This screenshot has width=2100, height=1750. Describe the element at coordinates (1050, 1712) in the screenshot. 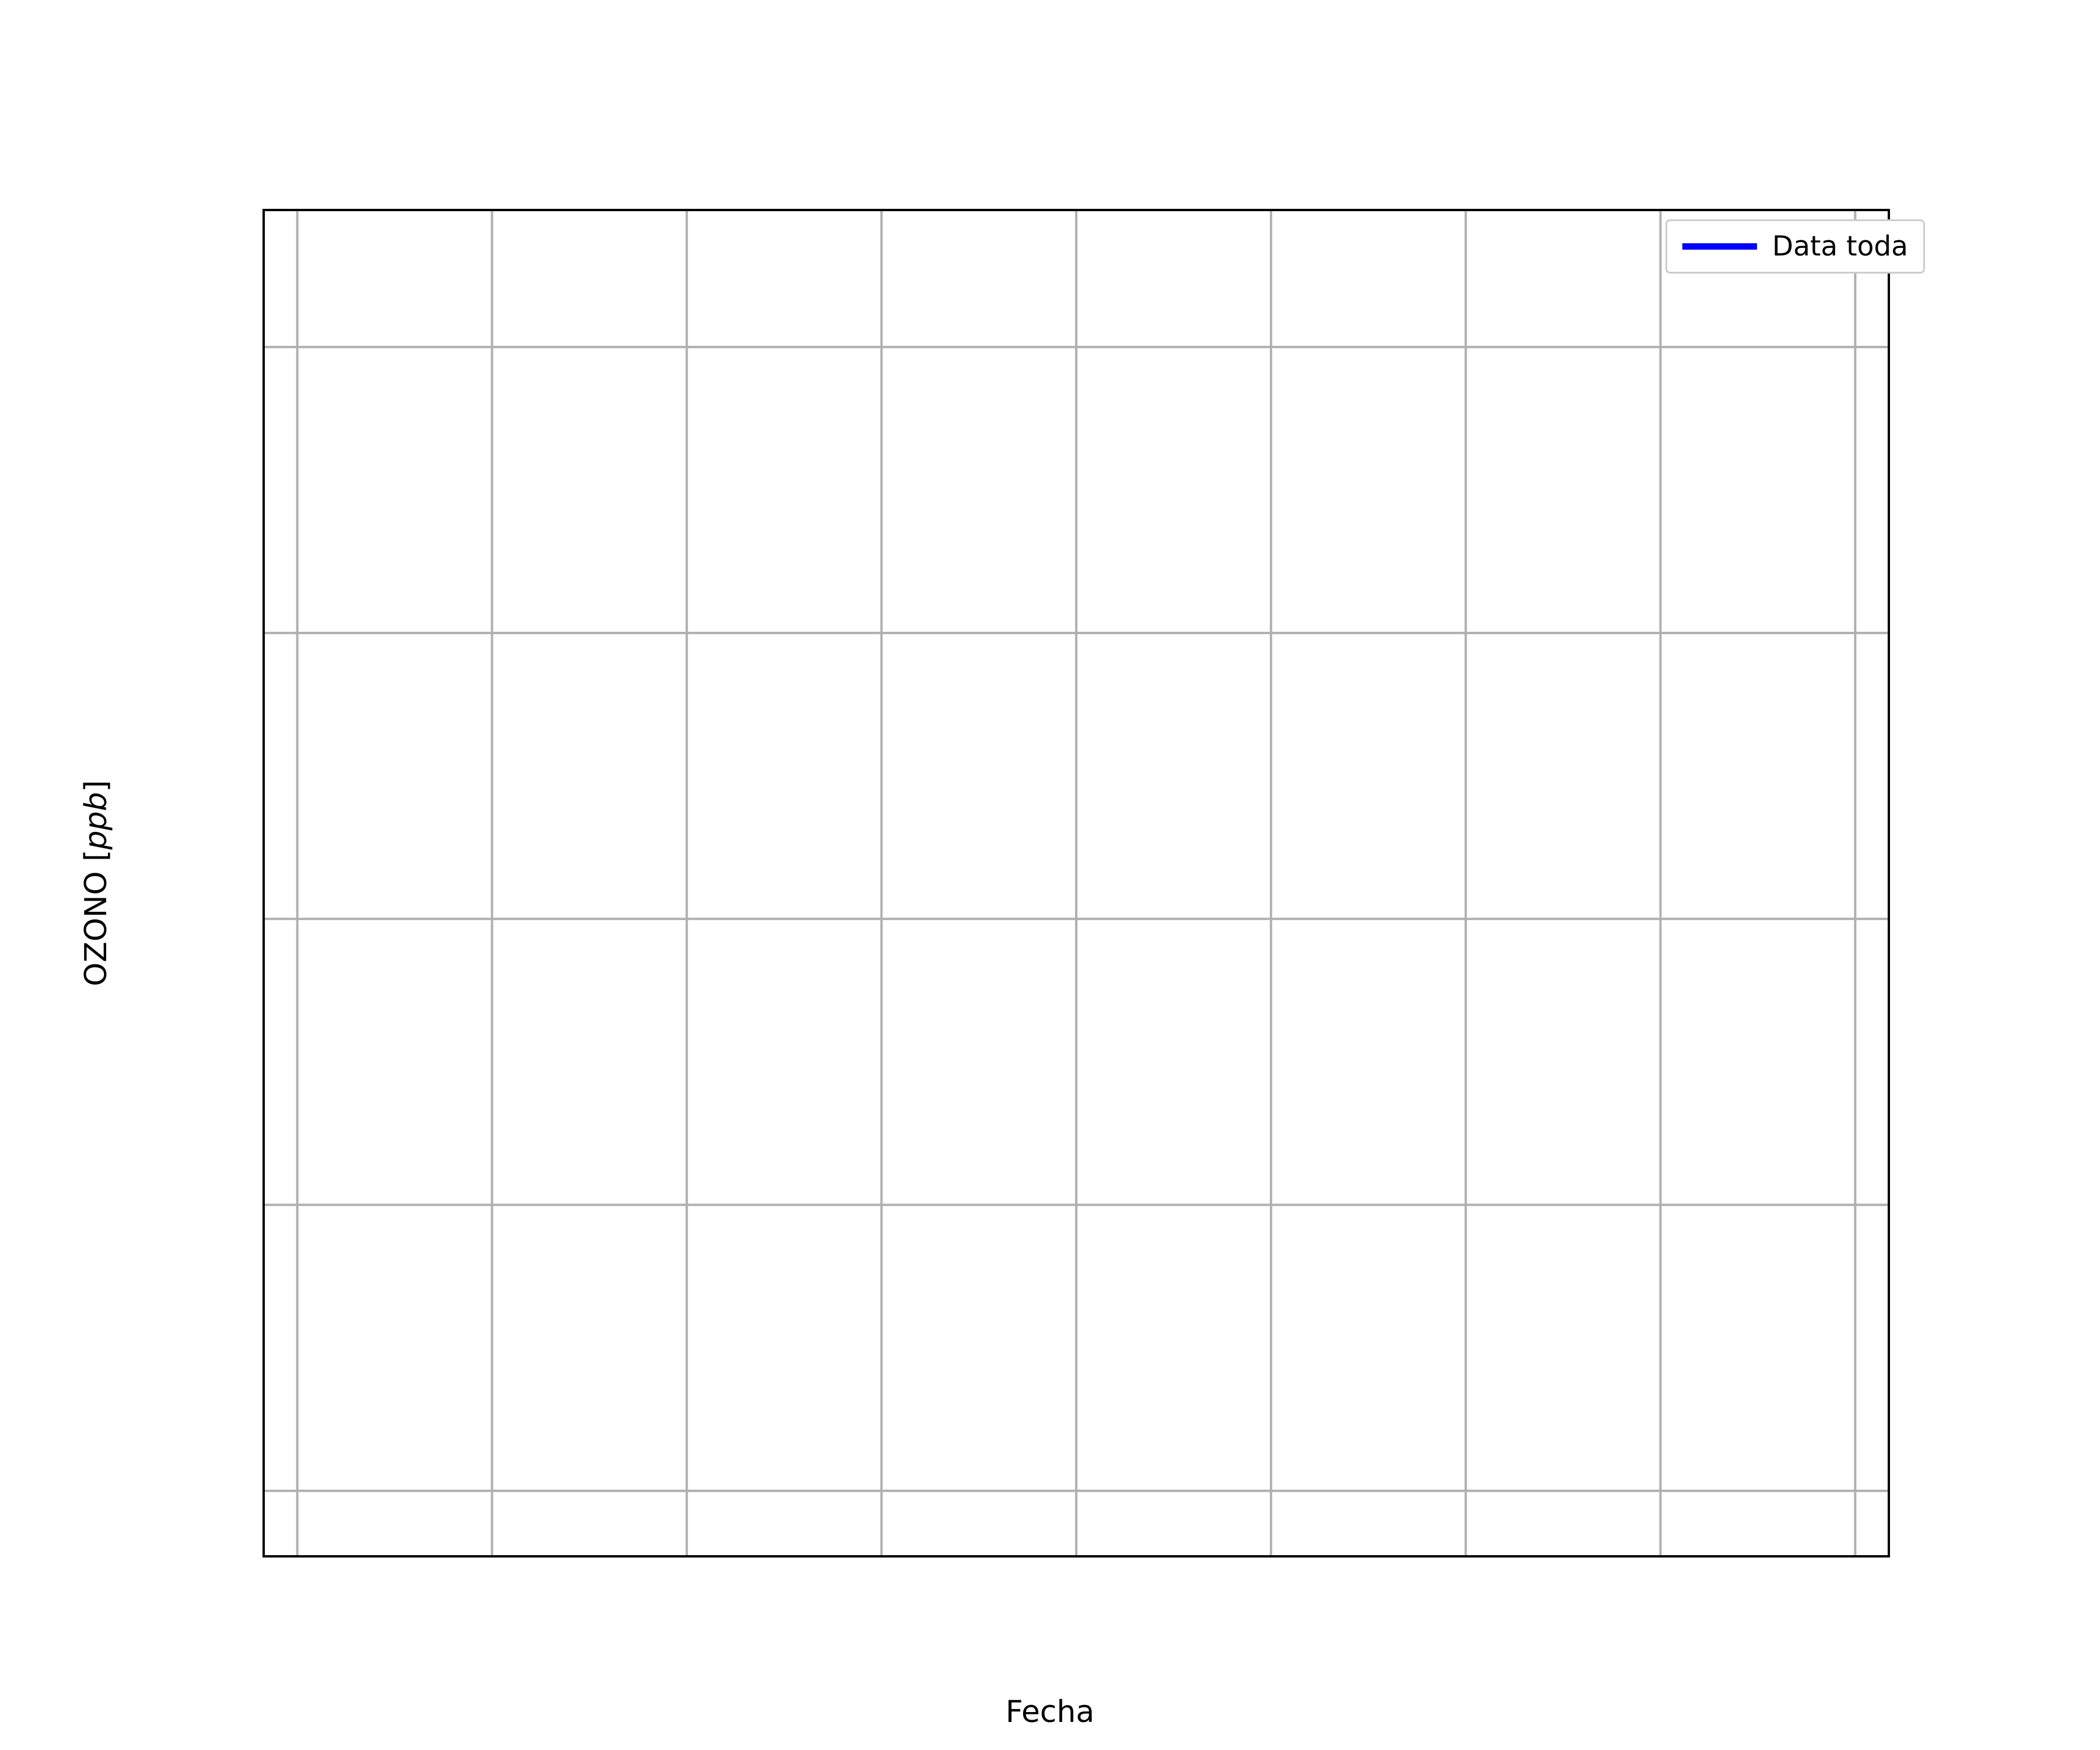

I see `x-axis-title: Fecha` at that location.